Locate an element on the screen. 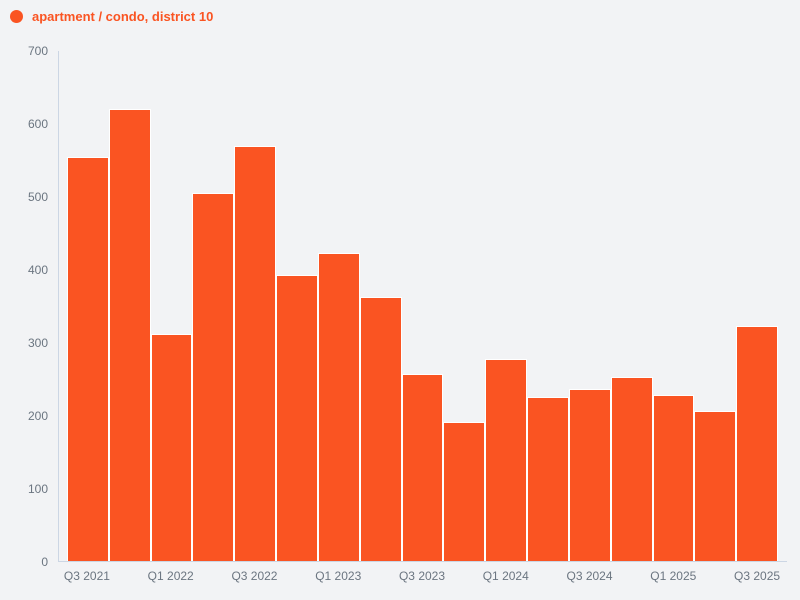 The image size is (800, 600). y-tick-label: 700 is located at coordinates (37, 51).